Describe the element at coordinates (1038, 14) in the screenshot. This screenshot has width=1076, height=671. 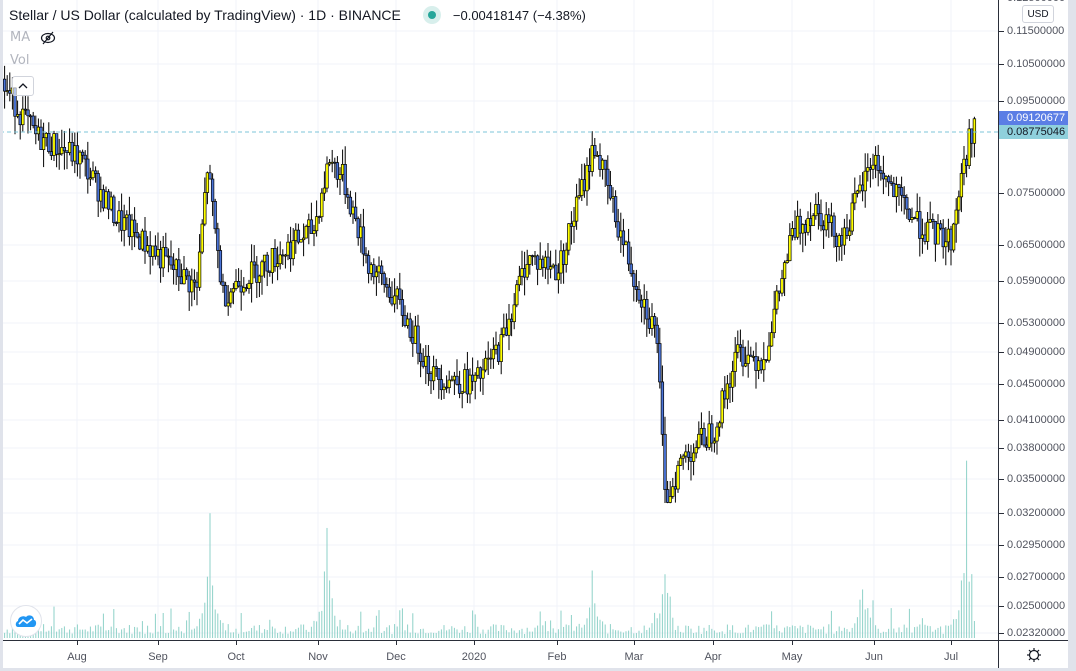
I see `currency-button: USD` at that location.